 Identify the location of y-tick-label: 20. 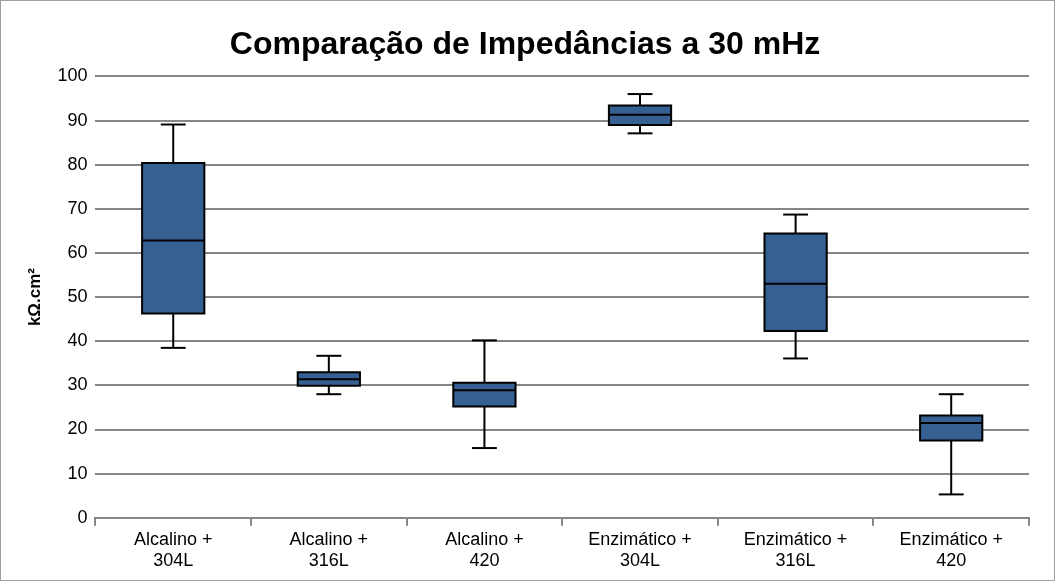
(77, 428).